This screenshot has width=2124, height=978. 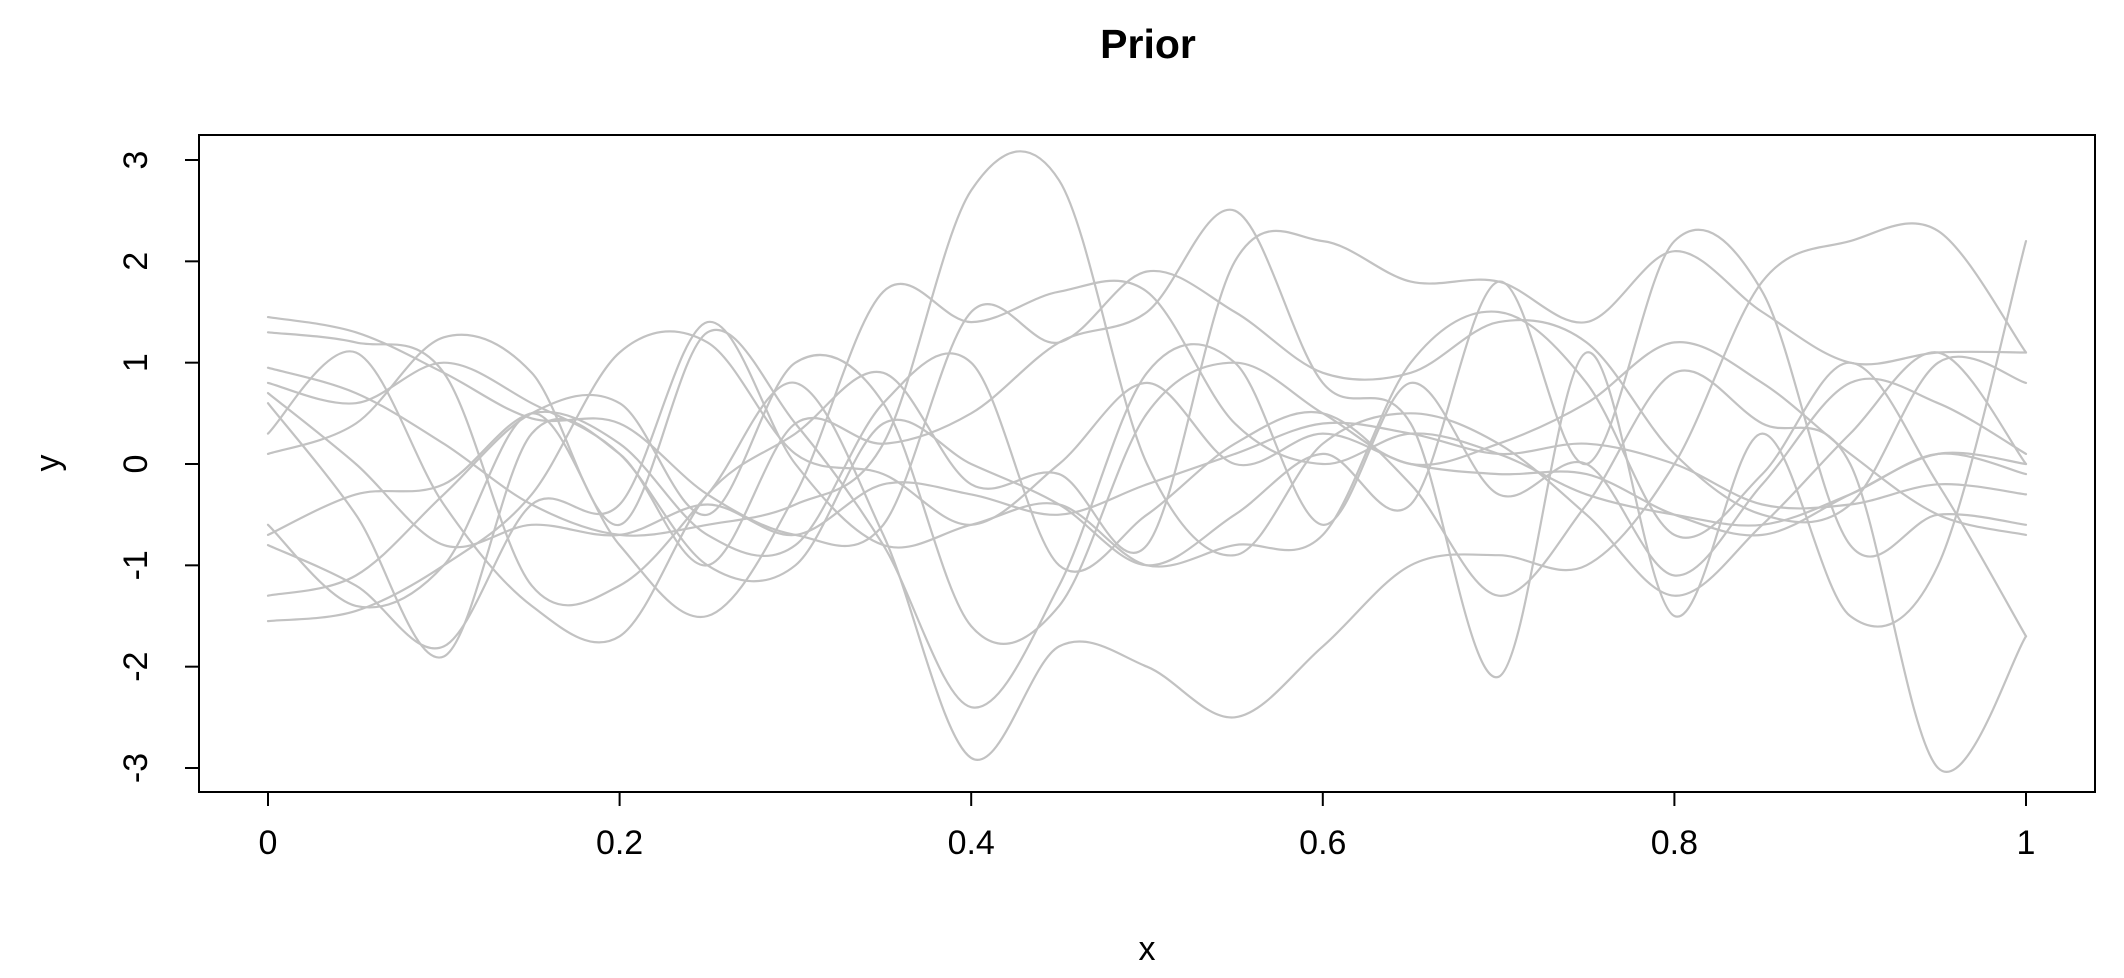 I want to click on y-tick-label: 2, so click(x=136, y=261).